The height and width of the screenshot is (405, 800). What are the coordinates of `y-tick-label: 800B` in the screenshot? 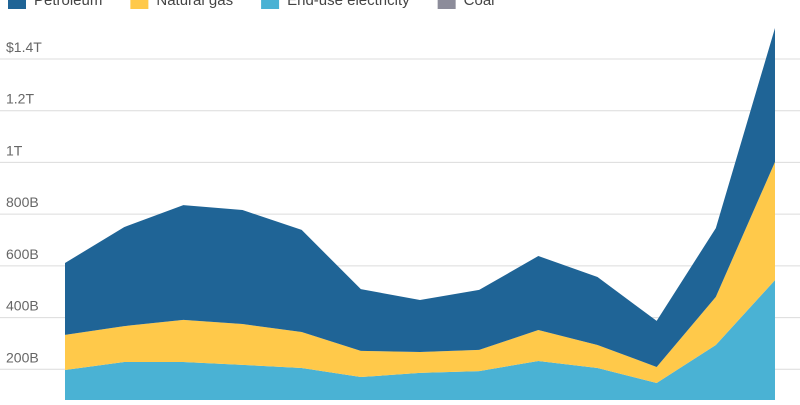 It's located at (22, 202).